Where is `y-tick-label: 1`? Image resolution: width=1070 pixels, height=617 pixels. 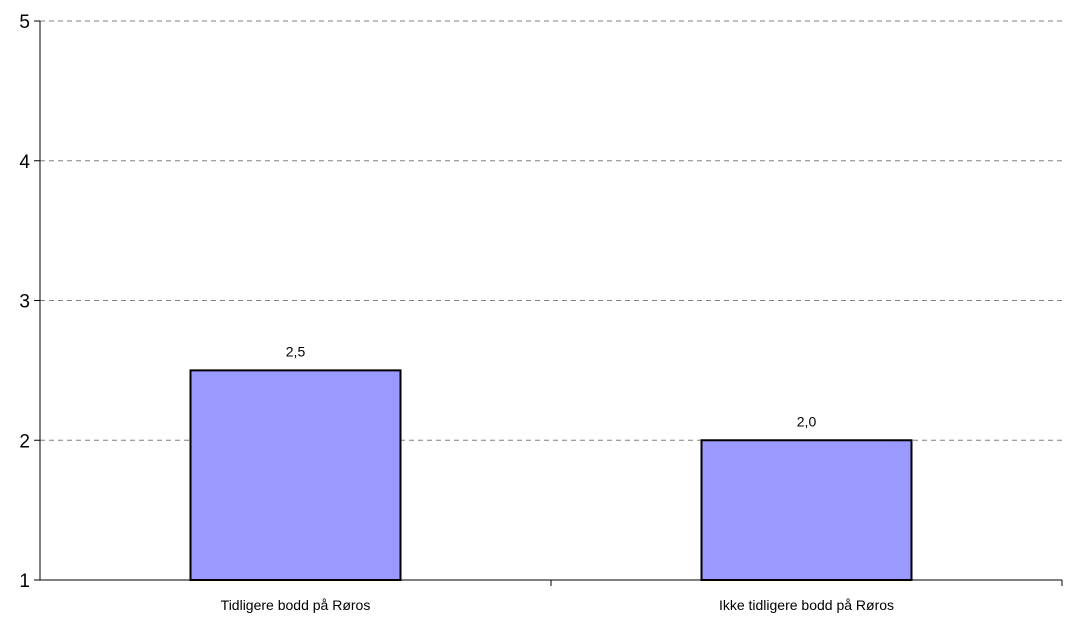 y-tick-label: 1 is located at coordinates (24, 581).